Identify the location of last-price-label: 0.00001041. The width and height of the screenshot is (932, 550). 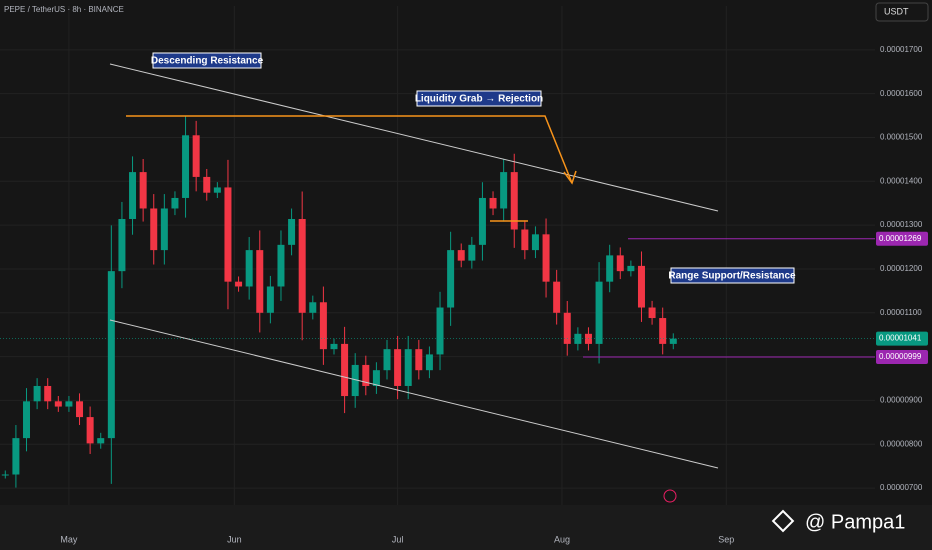
(900, 338).